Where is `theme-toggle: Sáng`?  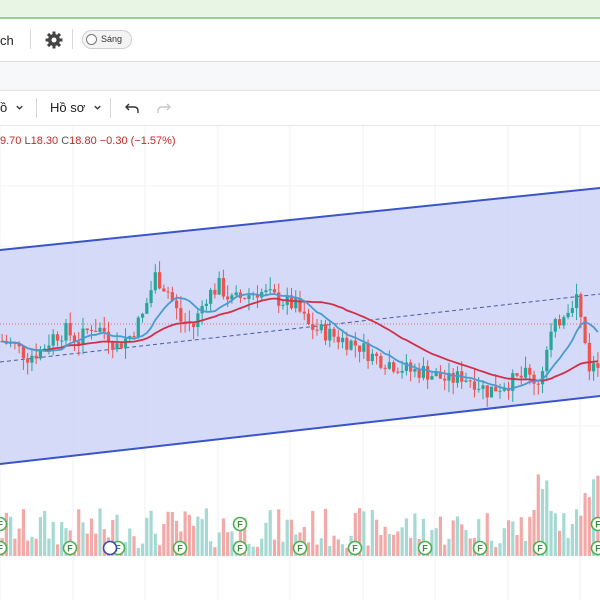
theme-toggle: Sáng is located at coordinates (107, 39).